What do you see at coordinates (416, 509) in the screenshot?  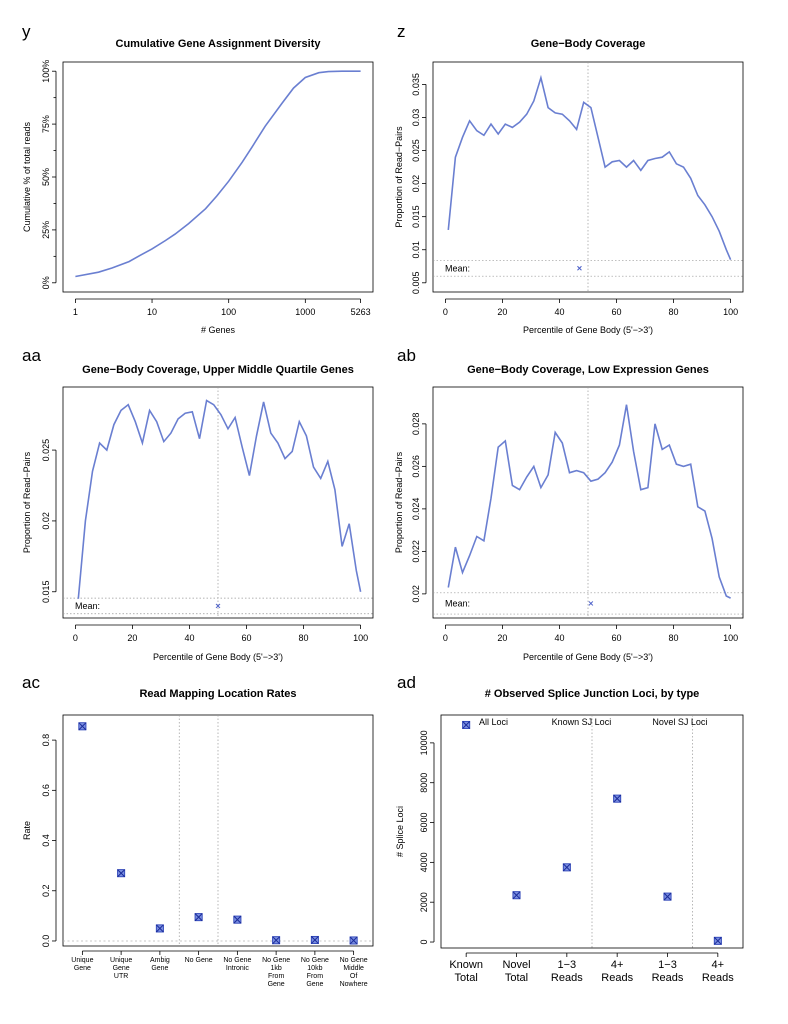 I see `y-tick-label: 0.024` at bounding box center [416, 509].